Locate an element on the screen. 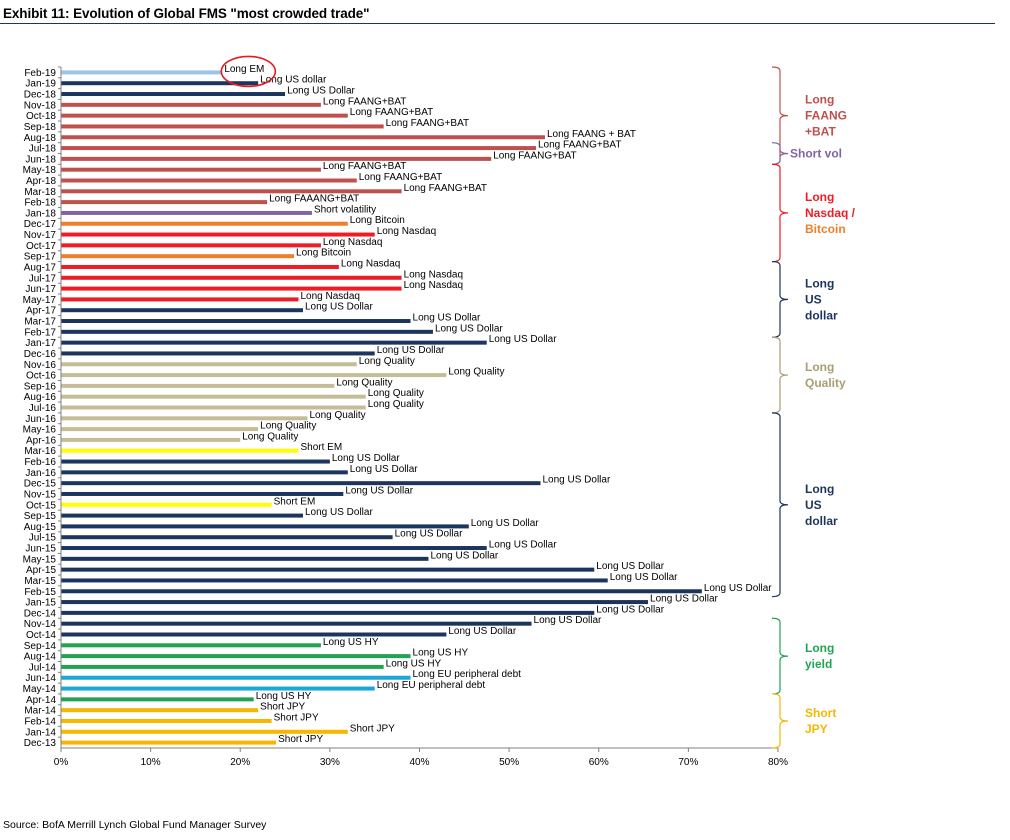  bar-label: Long FAANG + BAT is located at coordinates (591, 134).